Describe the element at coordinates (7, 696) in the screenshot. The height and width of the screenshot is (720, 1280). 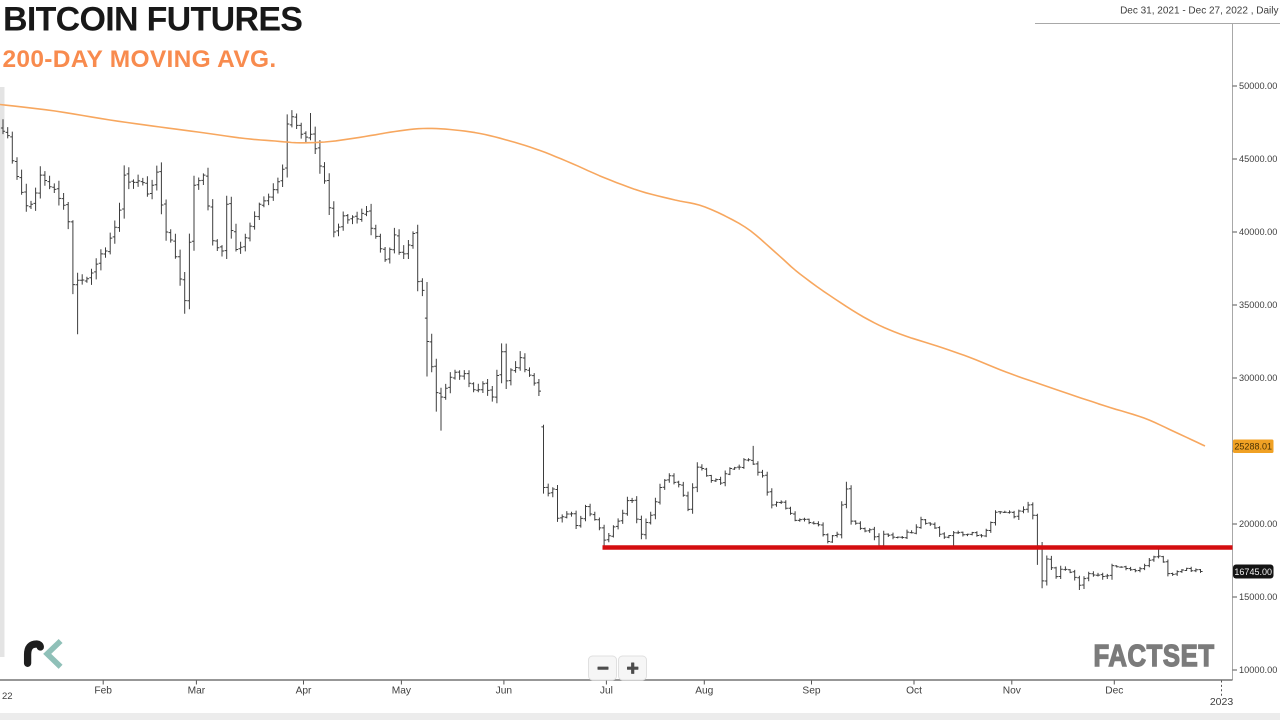
I see `svg-text: 22` at that location.